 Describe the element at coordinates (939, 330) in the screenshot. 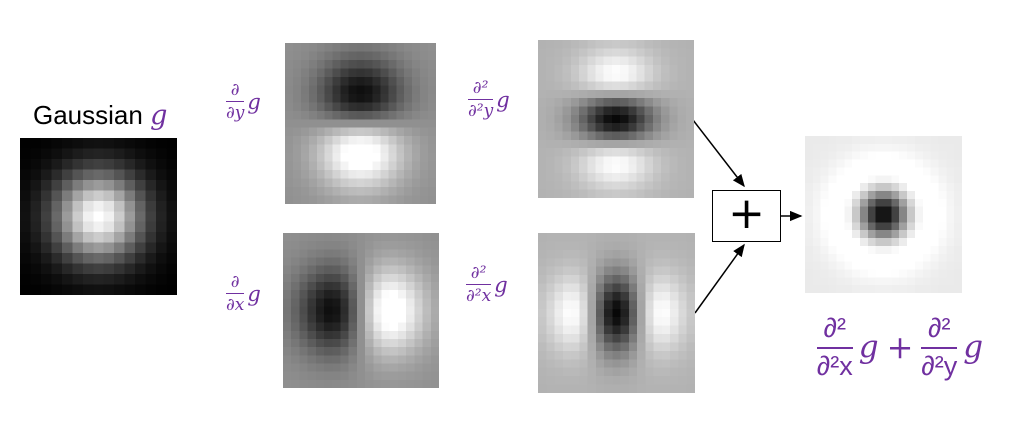

I see `formula-term2-numerator: ∂²` at that location.